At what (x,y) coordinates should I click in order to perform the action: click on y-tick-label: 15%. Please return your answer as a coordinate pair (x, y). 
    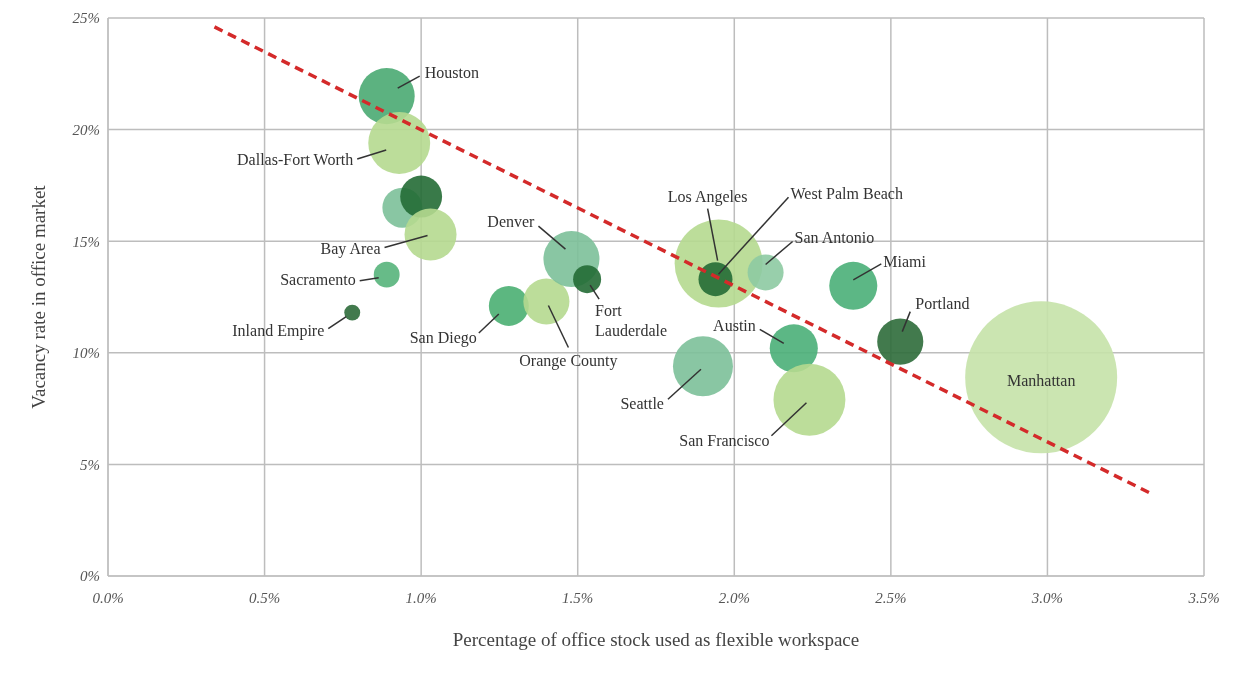
    Looking at the image, I should click on (86, 241).